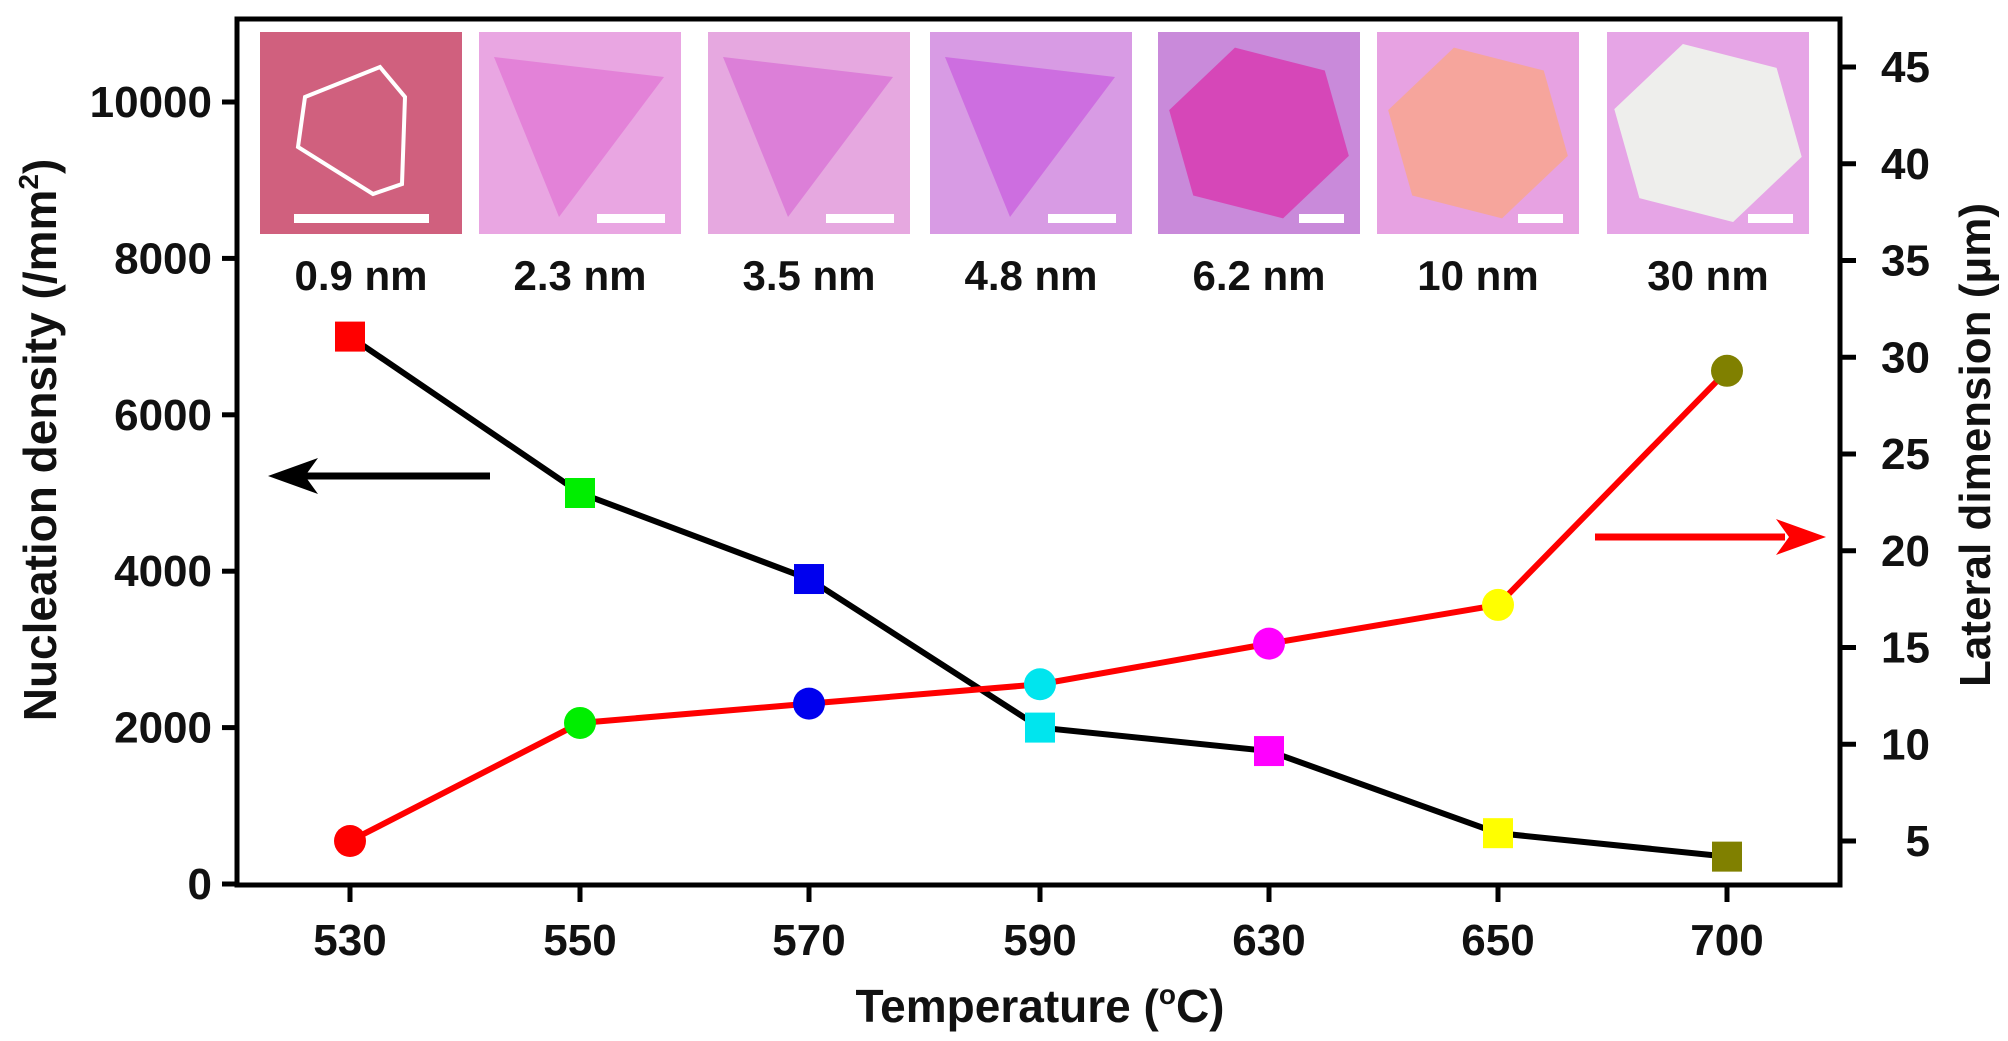 This screenshot has width=2008, height=1041. What do you see at coordinates (351, 130) in the screenshot?
I see `inset-crystal-outline` at bounding box center [351, 130].